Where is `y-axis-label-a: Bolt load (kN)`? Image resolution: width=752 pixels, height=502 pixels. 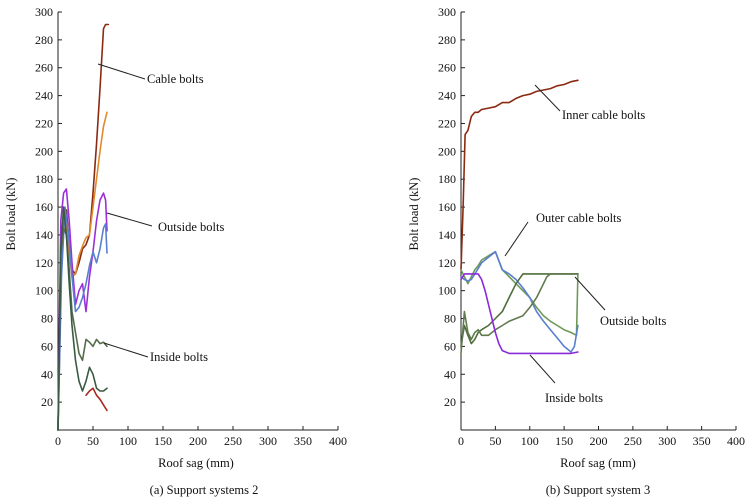 y-axis-label-a: Bolt load (kN) is located at coordinates (11, 214).